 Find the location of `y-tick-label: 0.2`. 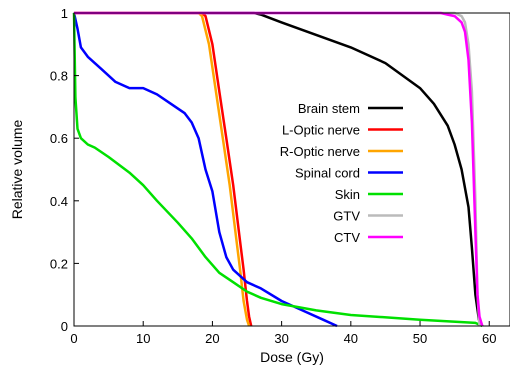

y-tick-label: 0.2 is located at coordinates (59, 263).